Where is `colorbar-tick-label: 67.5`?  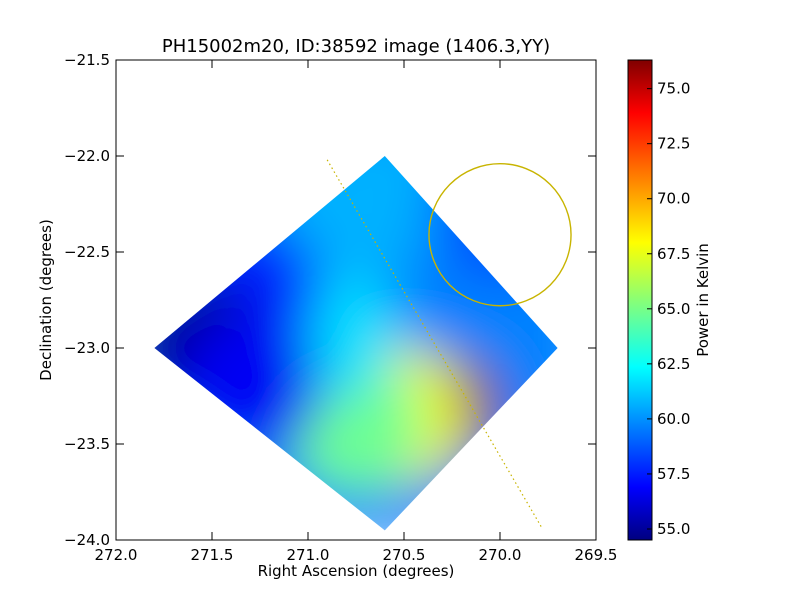
colorbar-tick-label: 67.5 is located at coordinates (673, 254).